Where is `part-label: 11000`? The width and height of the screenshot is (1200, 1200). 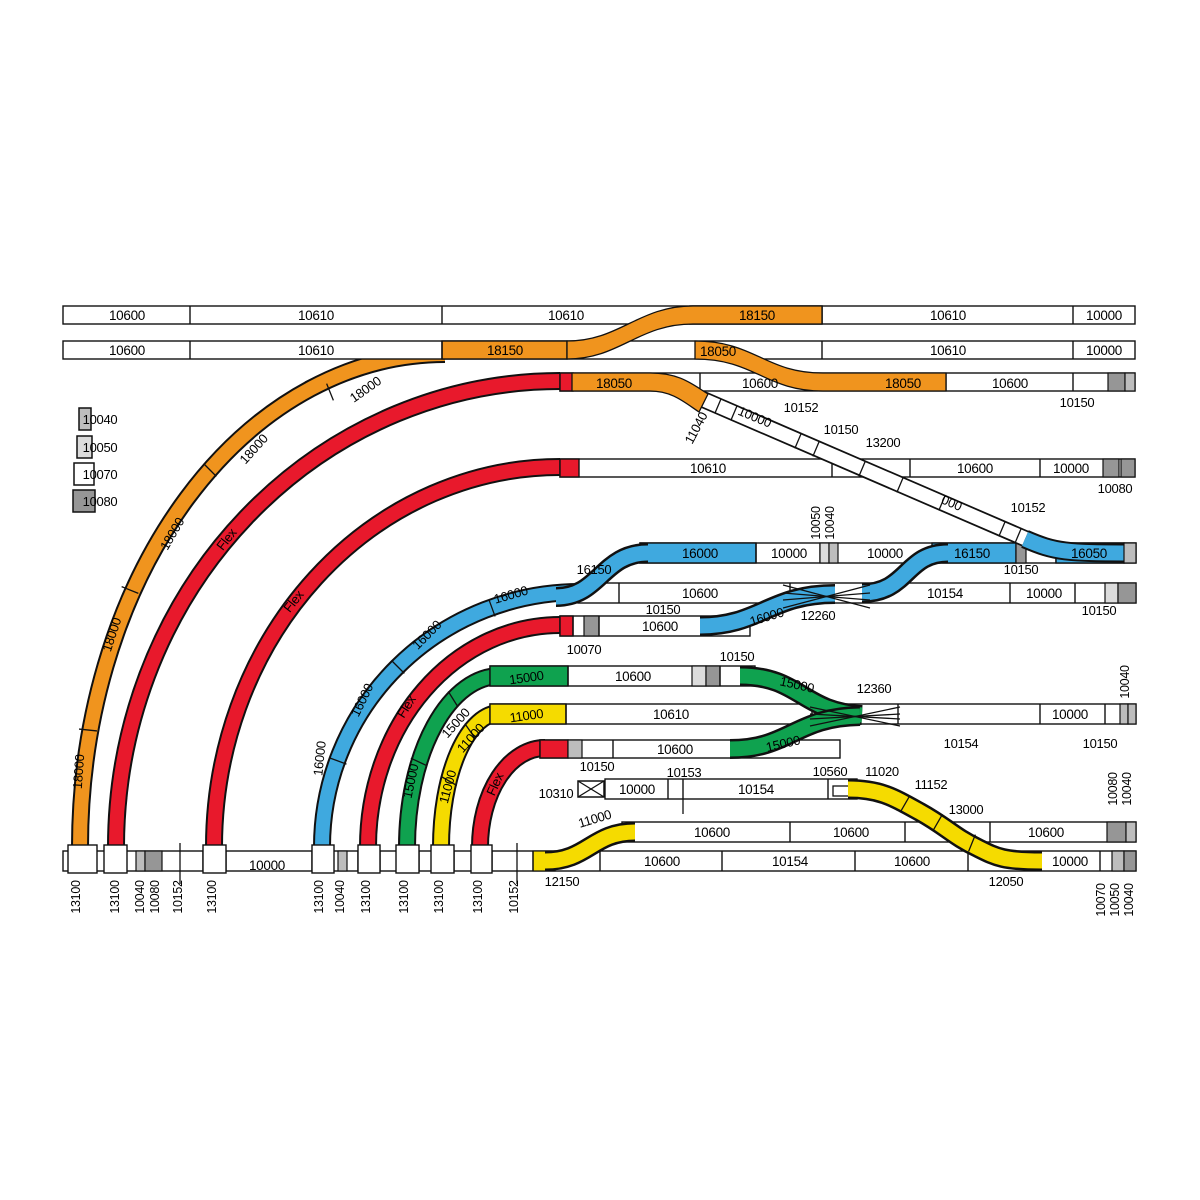
part-label: 11000 is located at coordinates (527, 716).